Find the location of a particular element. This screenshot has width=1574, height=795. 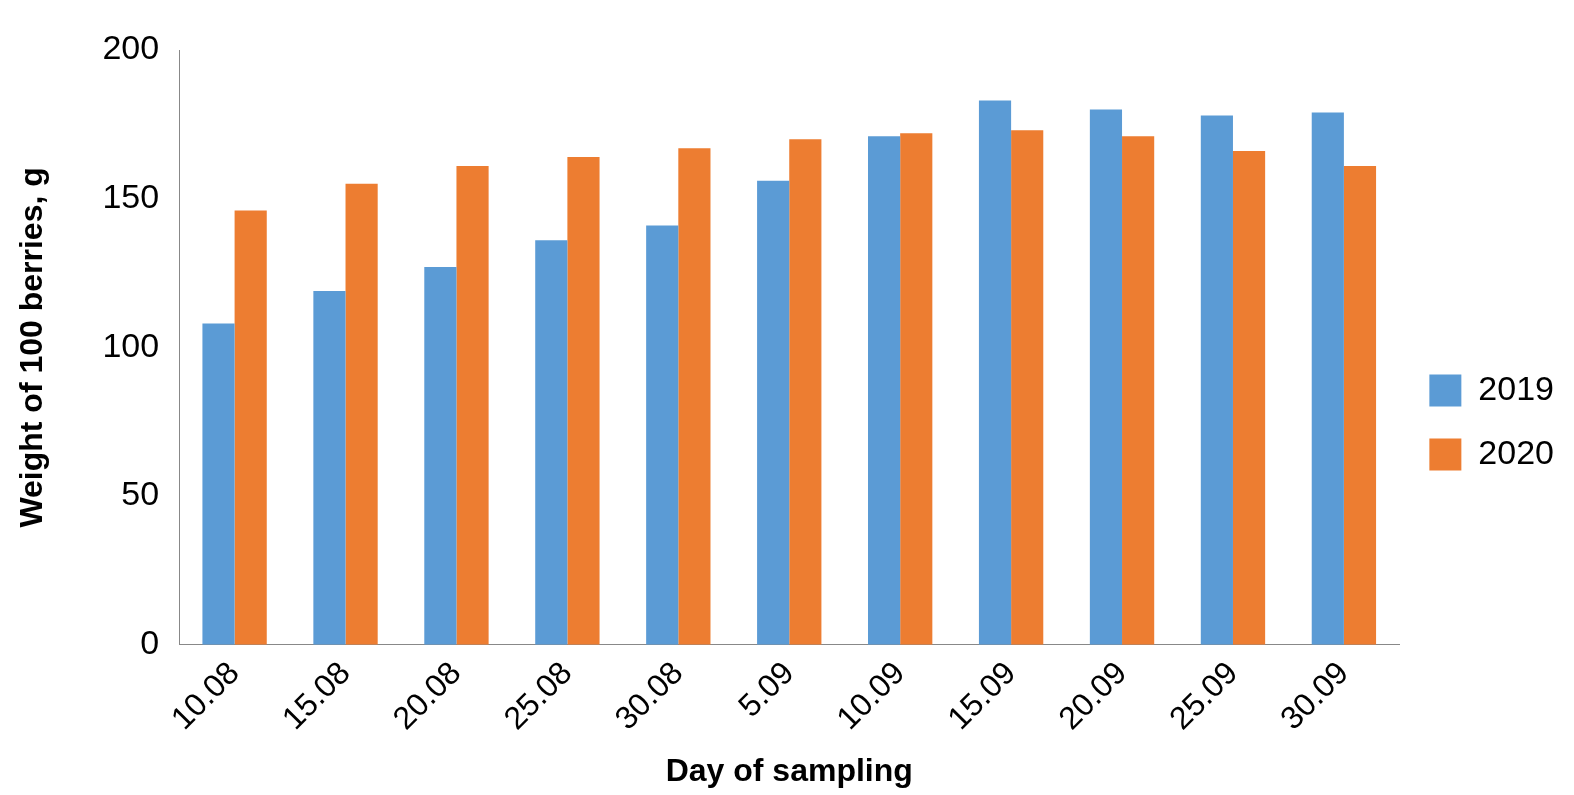

y-tick-label: 0 is located at coordinates (150, 642).